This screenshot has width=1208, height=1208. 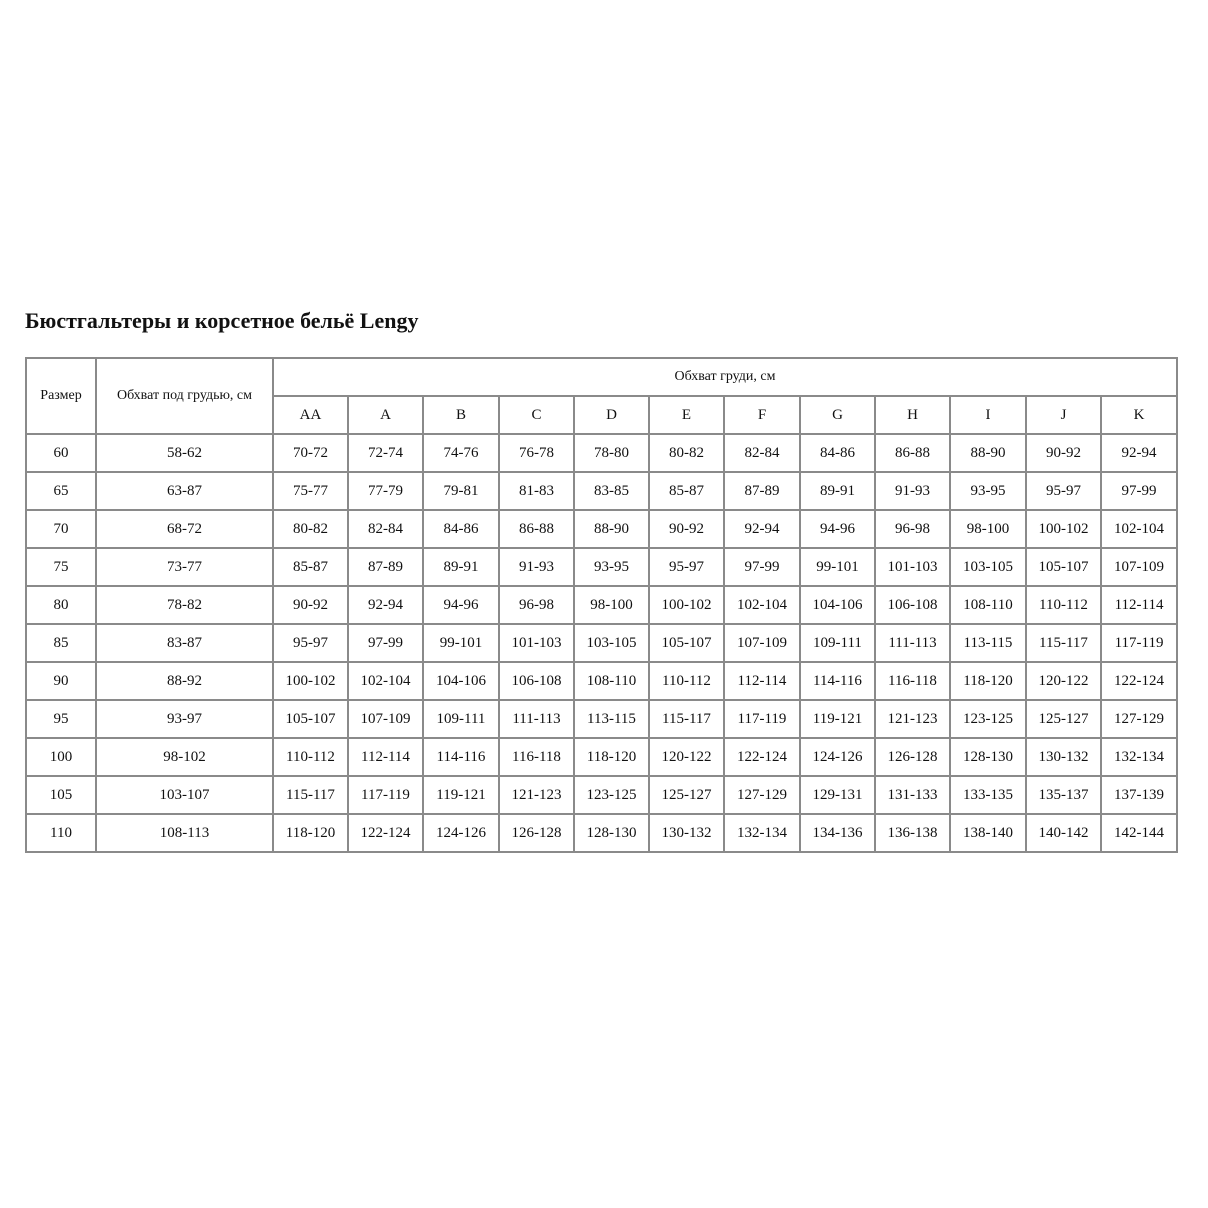 I want to click on bust-cell: 101-103, so click(x=536, y=643).